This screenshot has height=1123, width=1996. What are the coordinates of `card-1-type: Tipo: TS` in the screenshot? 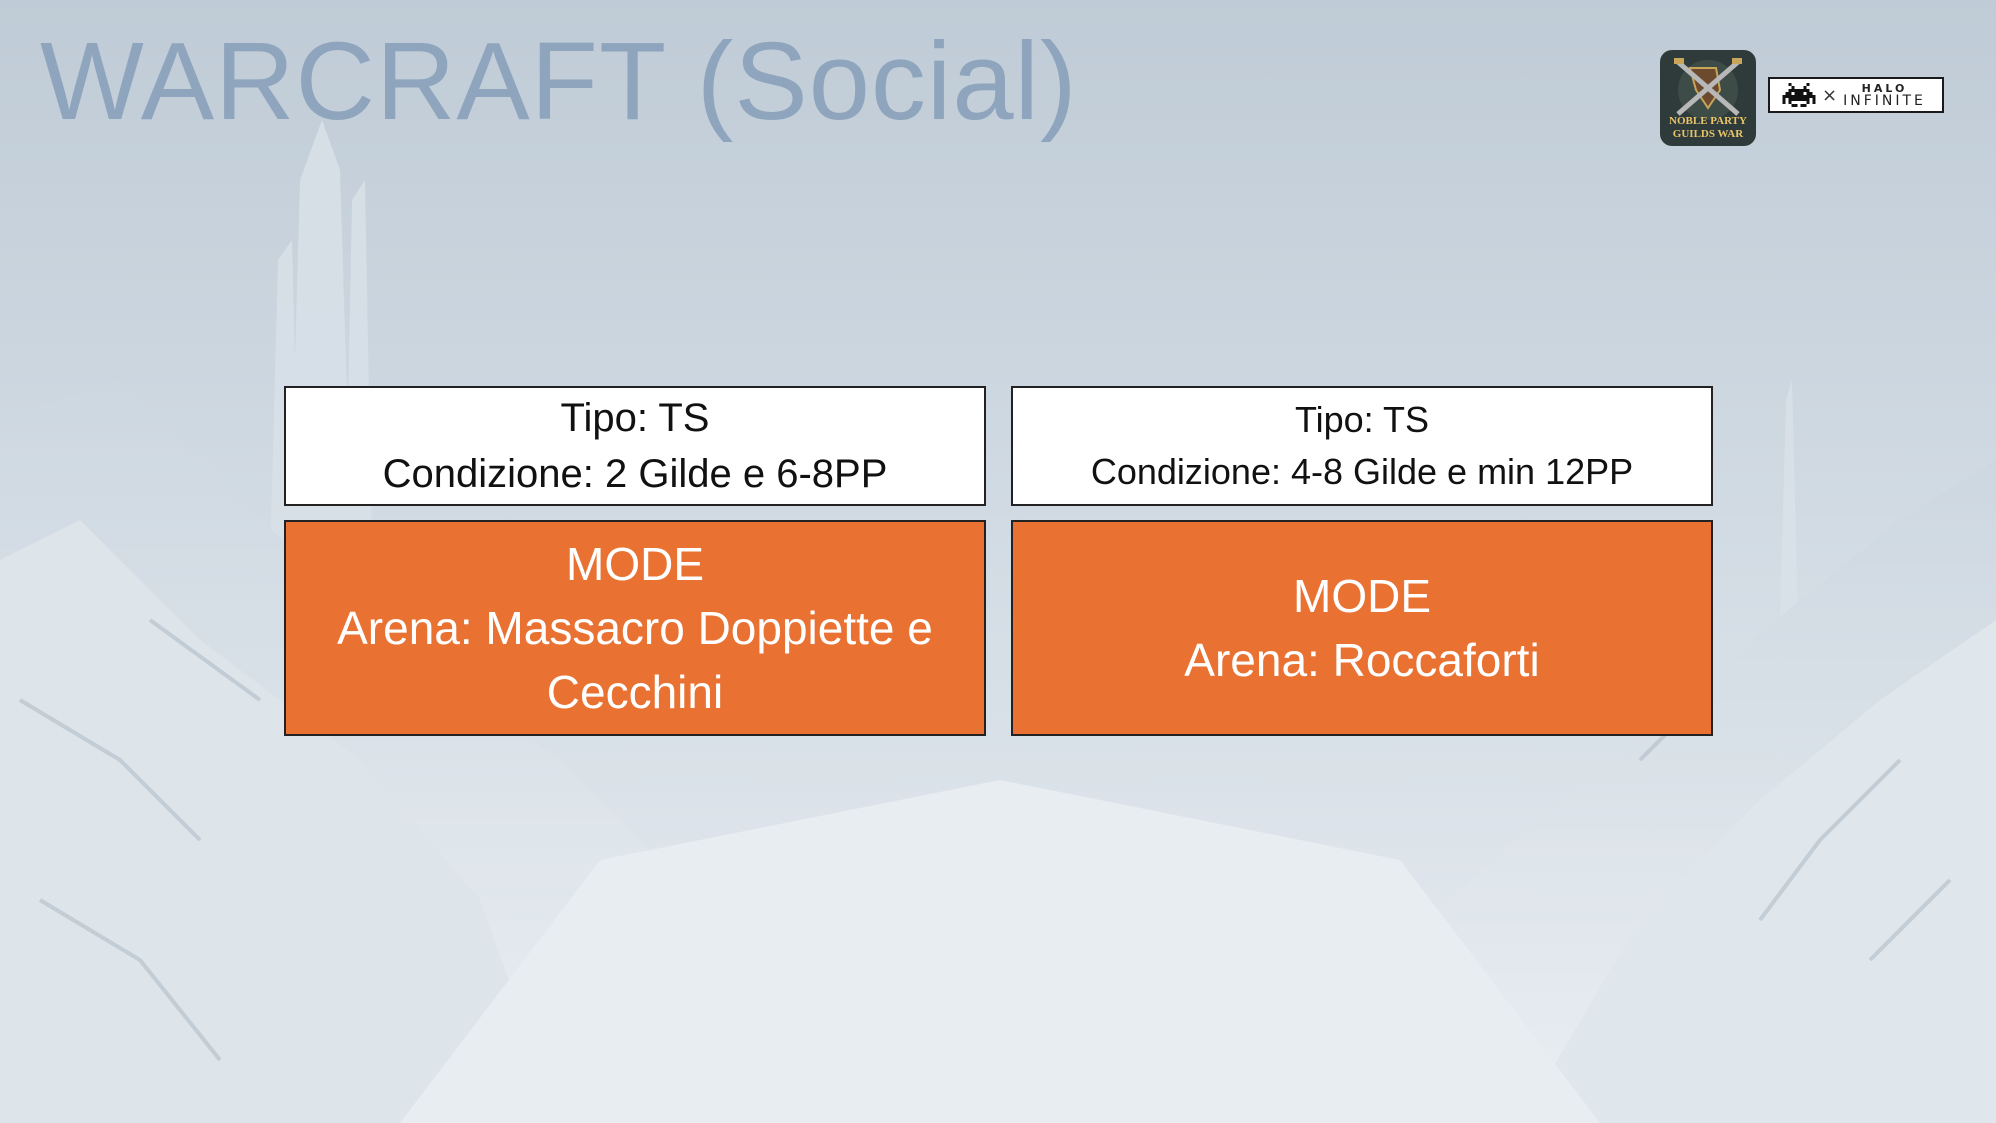 It's located at (635, 418).